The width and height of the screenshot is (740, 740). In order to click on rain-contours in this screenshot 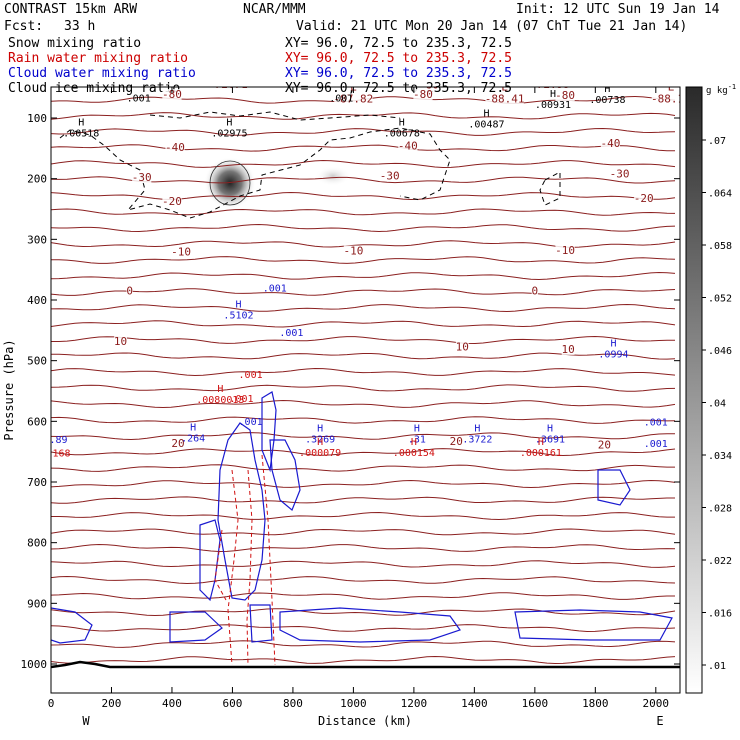, I will do `click(245, 560)`.